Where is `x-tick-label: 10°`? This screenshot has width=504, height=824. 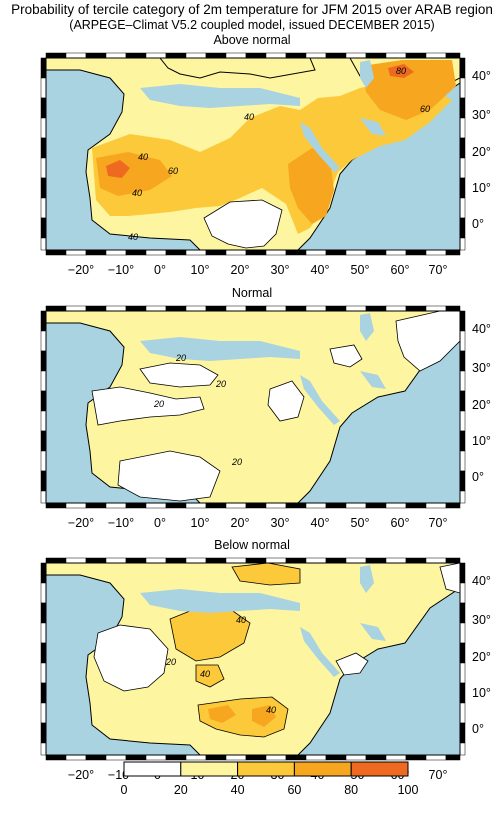 x-tick-label: 10° is located at coordinates (200, 270).